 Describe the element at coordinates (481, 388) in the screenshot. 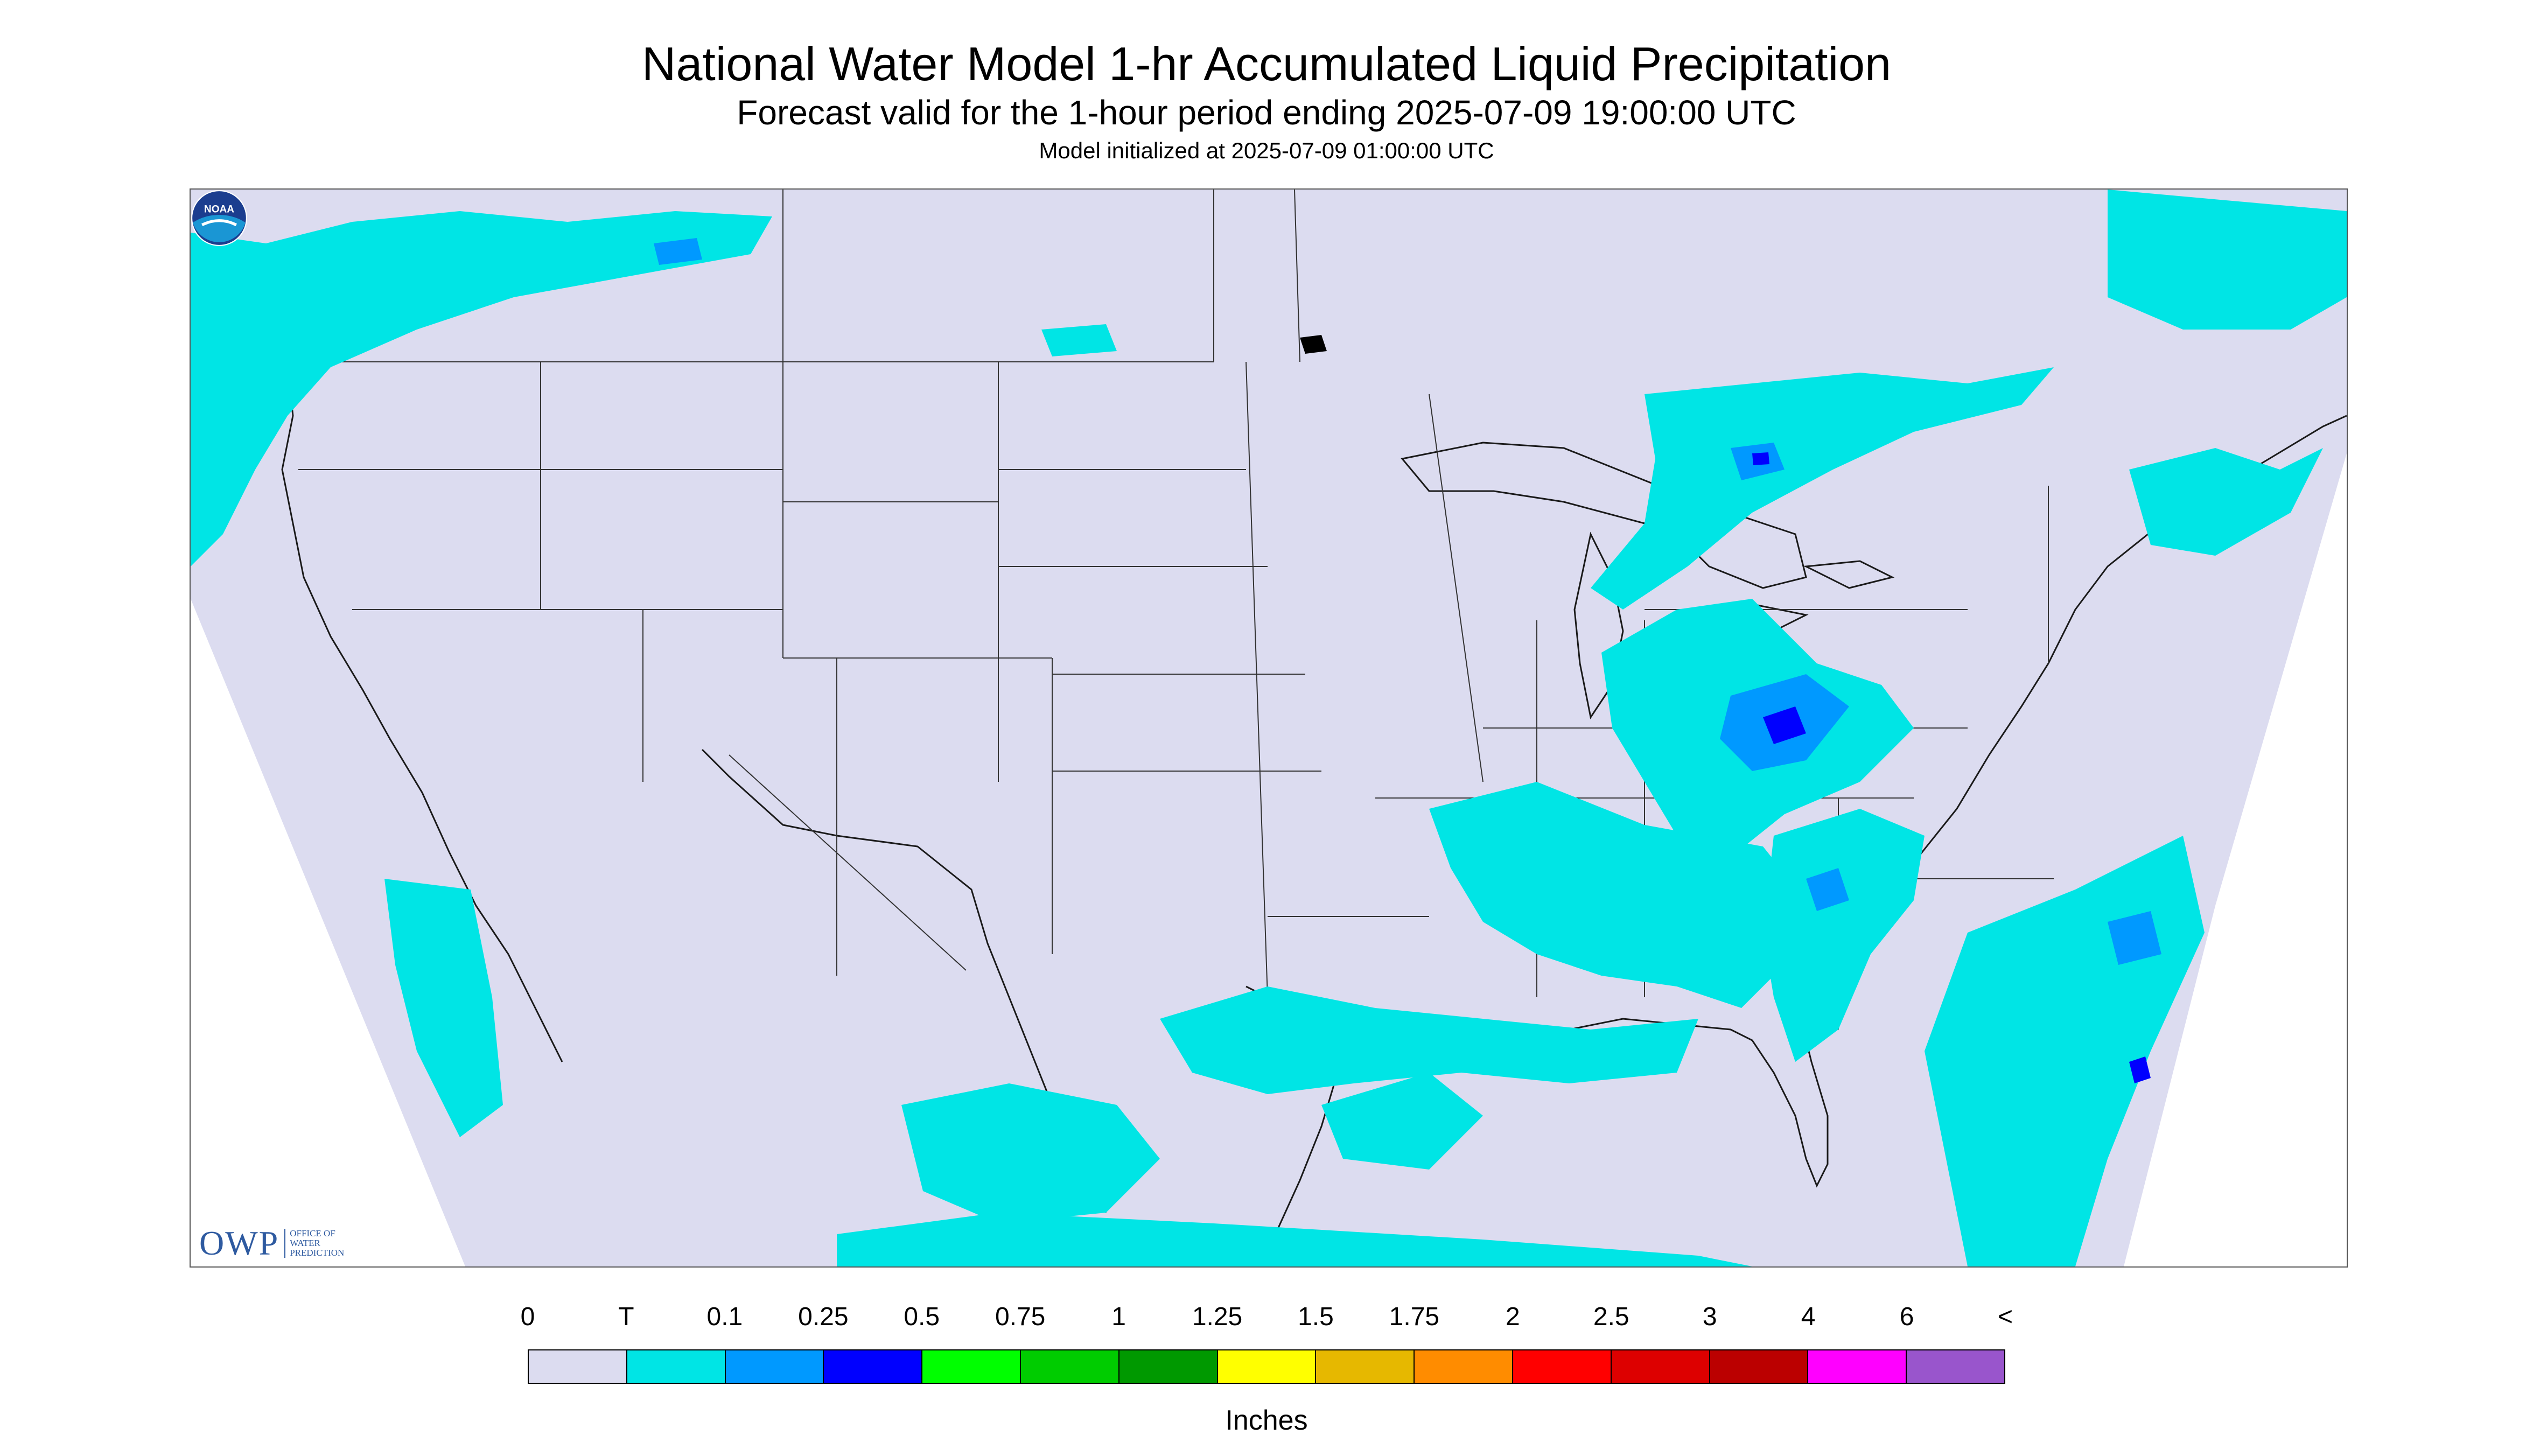

I see `precip-area-pacific-nw` at that location.